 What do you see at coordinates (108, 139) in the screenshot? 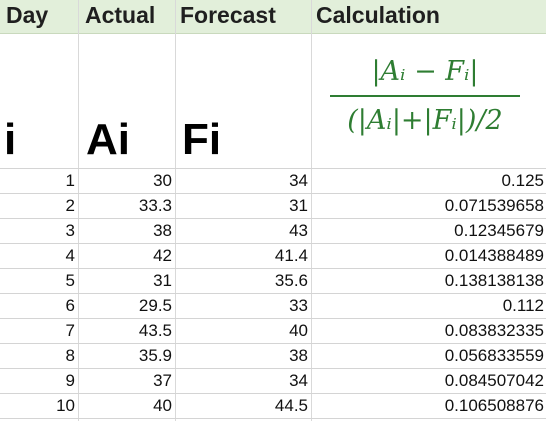
I see `subheader-ai: Ai` at bounding box center [108, 139].